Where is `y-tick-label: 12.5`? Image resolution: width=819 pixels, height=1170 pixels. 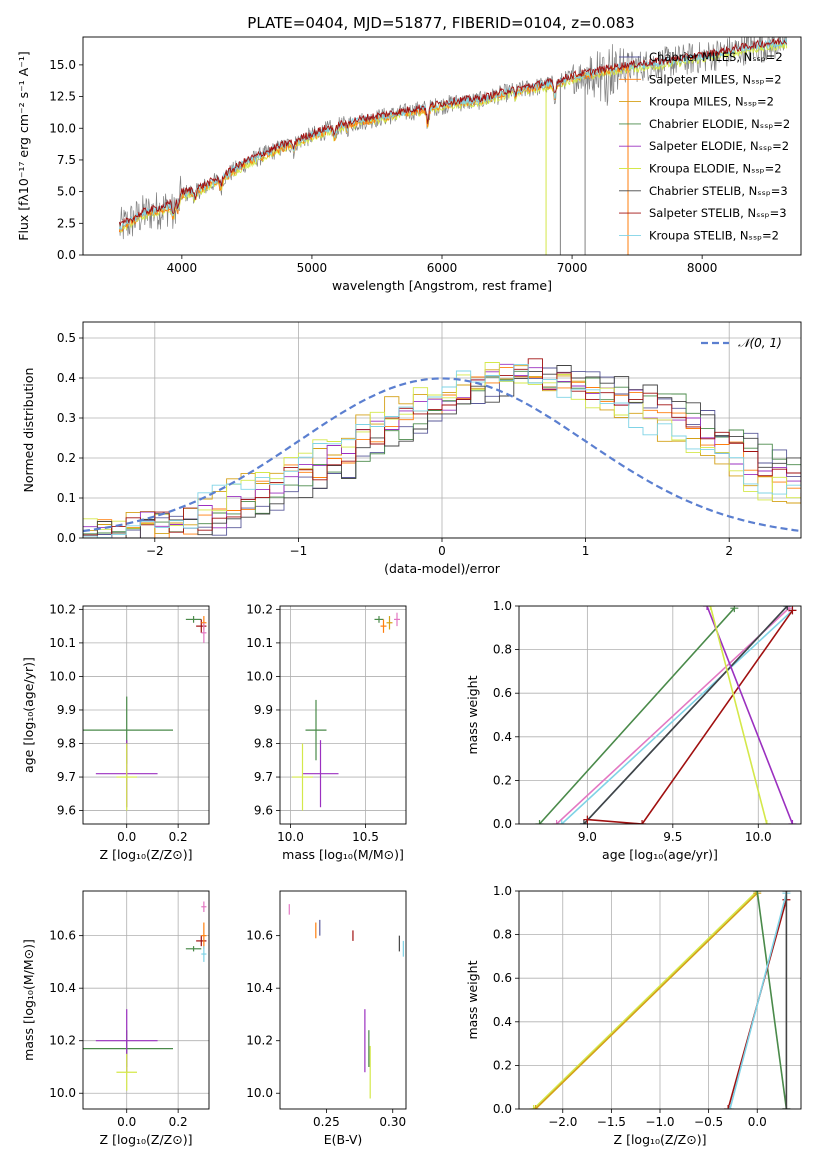
y-tick-label: 12.5 is located at coordinates (62, 97).